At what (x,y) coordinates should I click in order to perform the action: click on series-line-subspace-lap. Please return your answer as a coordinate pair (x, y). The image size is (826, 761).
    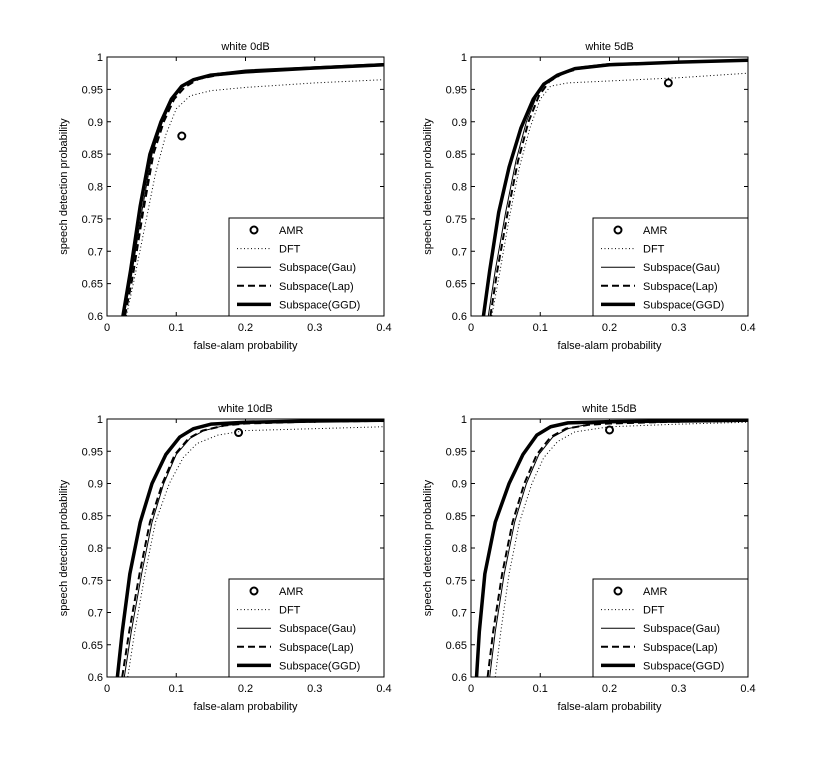
    Looking at the image, I should click on (618, 187).